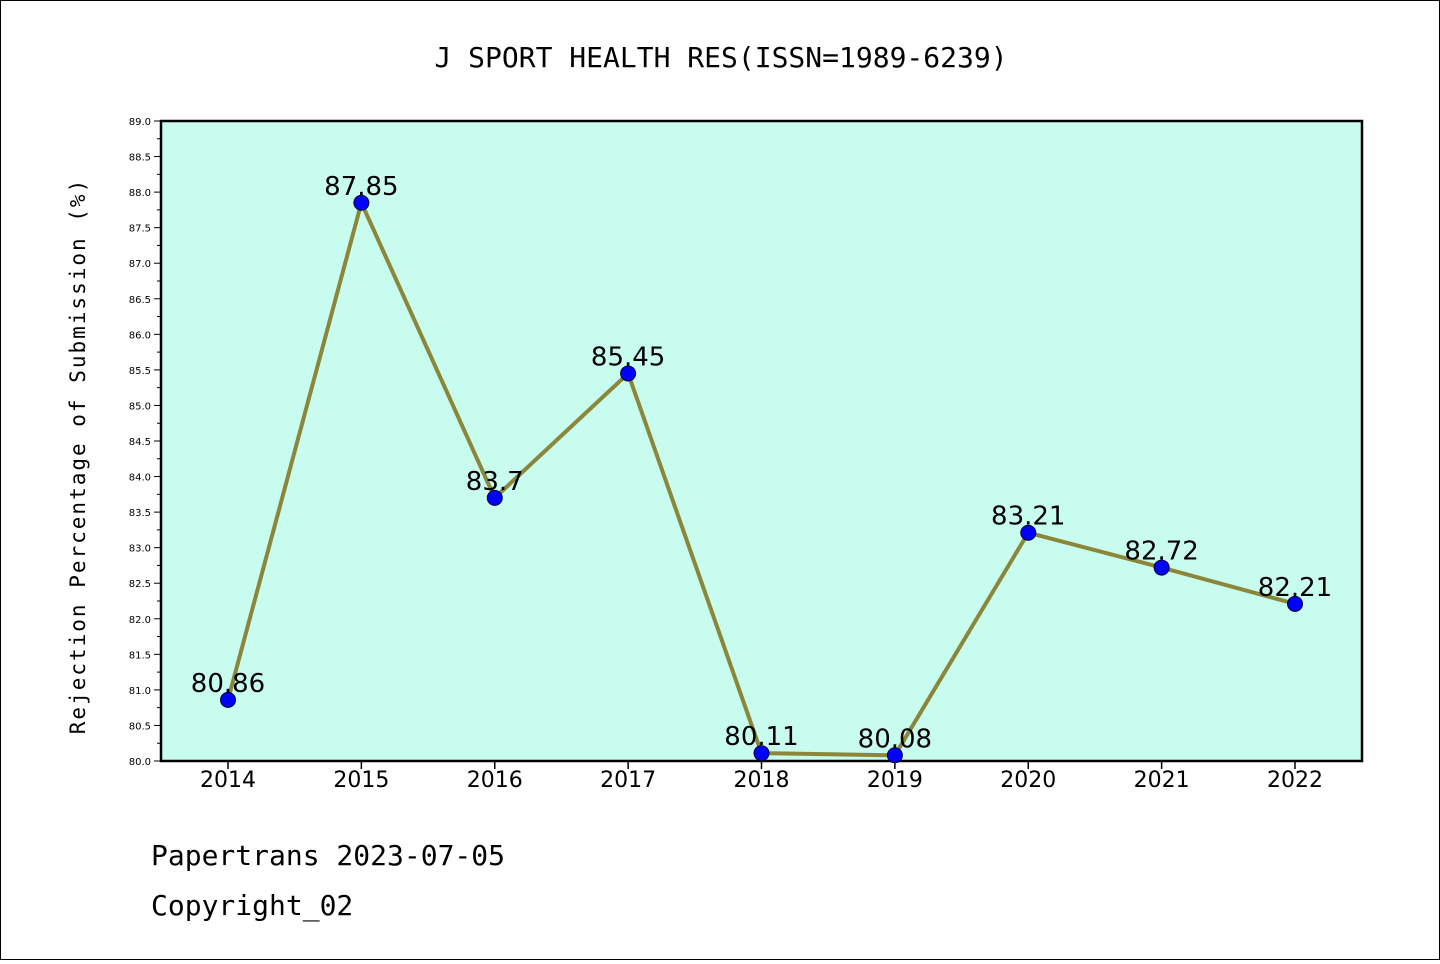 The image size is (1440, 964). I want to click on y-tick-label: 87.5, so click(140, 229).